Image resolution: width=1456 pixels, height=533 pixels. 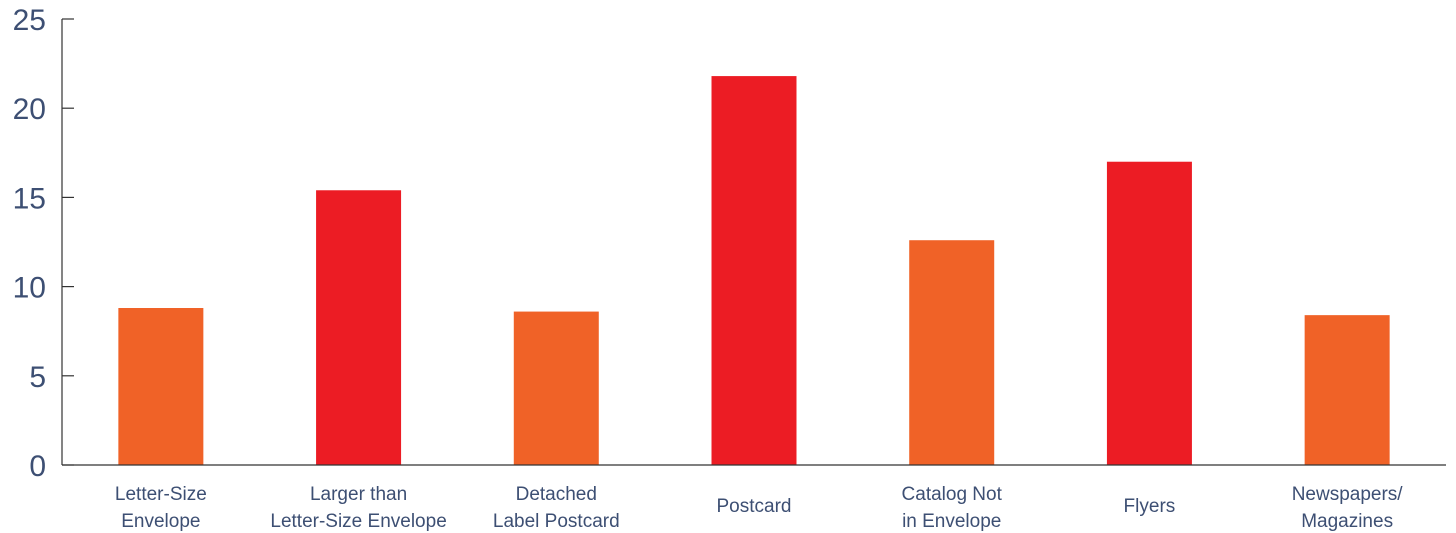 What do you see at coordinates (37, 466) in the screenshot?
I see `y-tick-label: 0` at bounding box center [37, 466].